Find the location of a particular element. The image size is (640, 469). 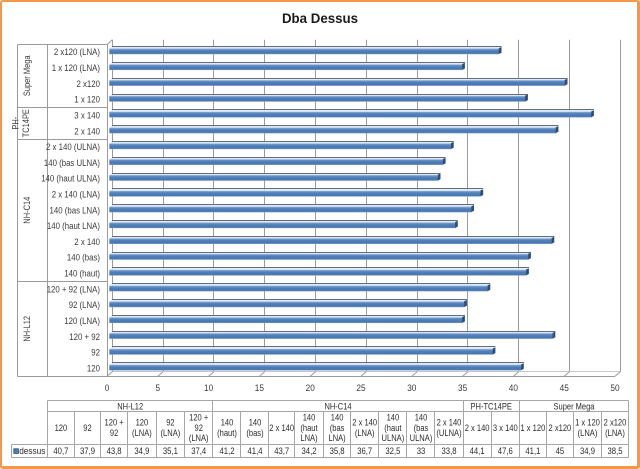

svg-text: 120 + 92 is located at coordinates (84, 337).